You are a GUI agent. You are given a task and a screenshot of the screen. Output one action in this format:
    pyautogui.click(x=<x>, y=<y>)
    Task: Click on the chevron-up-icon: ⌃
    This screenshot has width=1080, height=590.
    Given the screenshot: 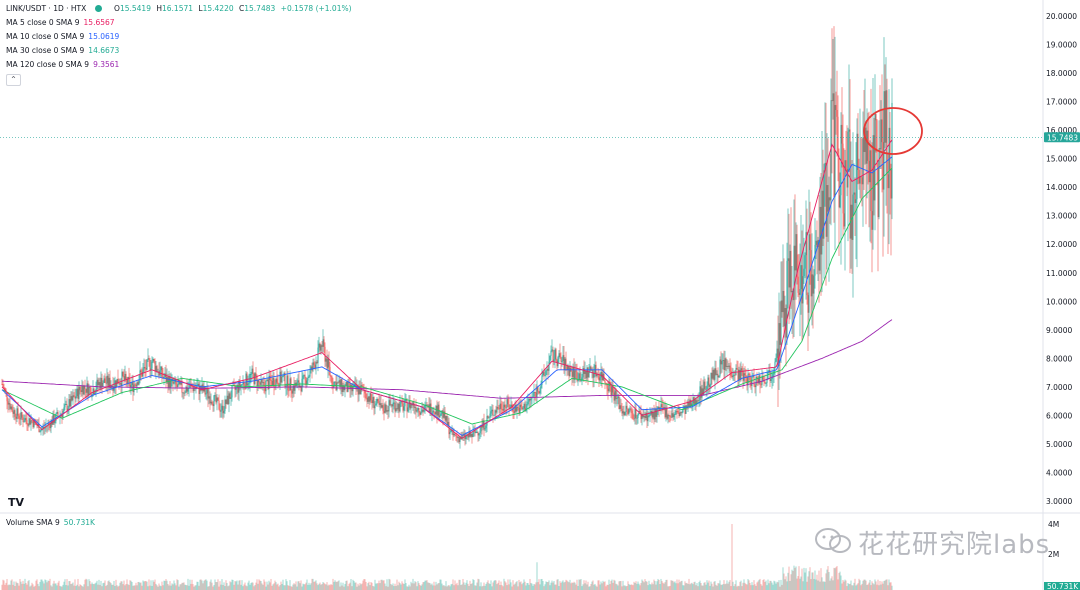 What is the action you would take?
    pyautogui.click(x=13, y=80)
    